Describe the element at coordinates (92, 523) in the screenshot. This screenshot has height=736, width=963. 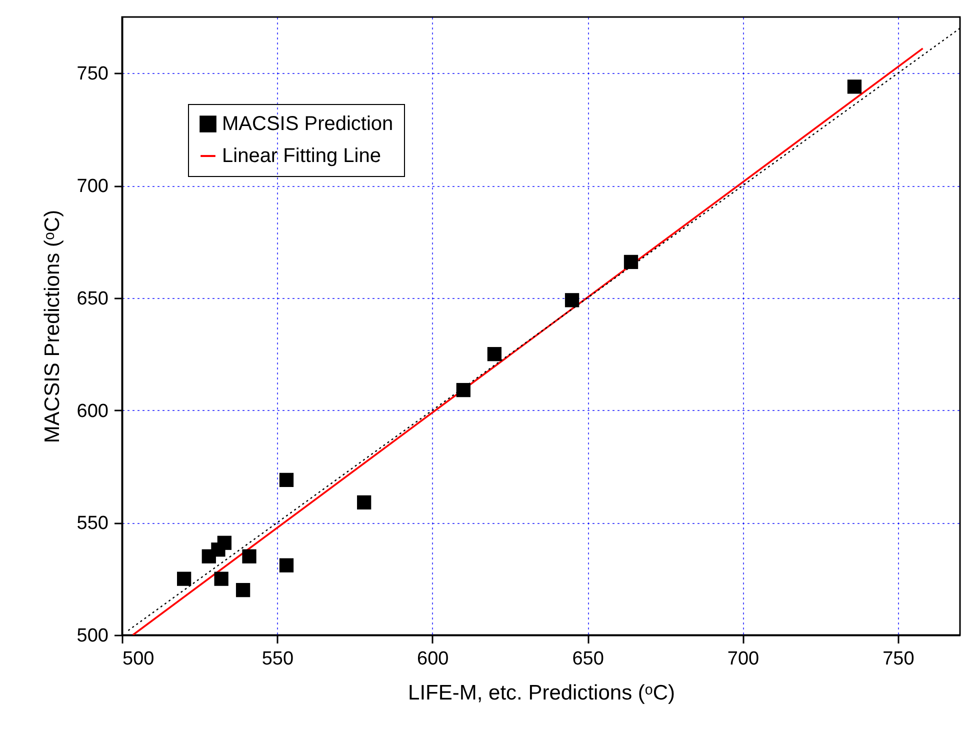
I see `y-tick-label: 550` at that location.